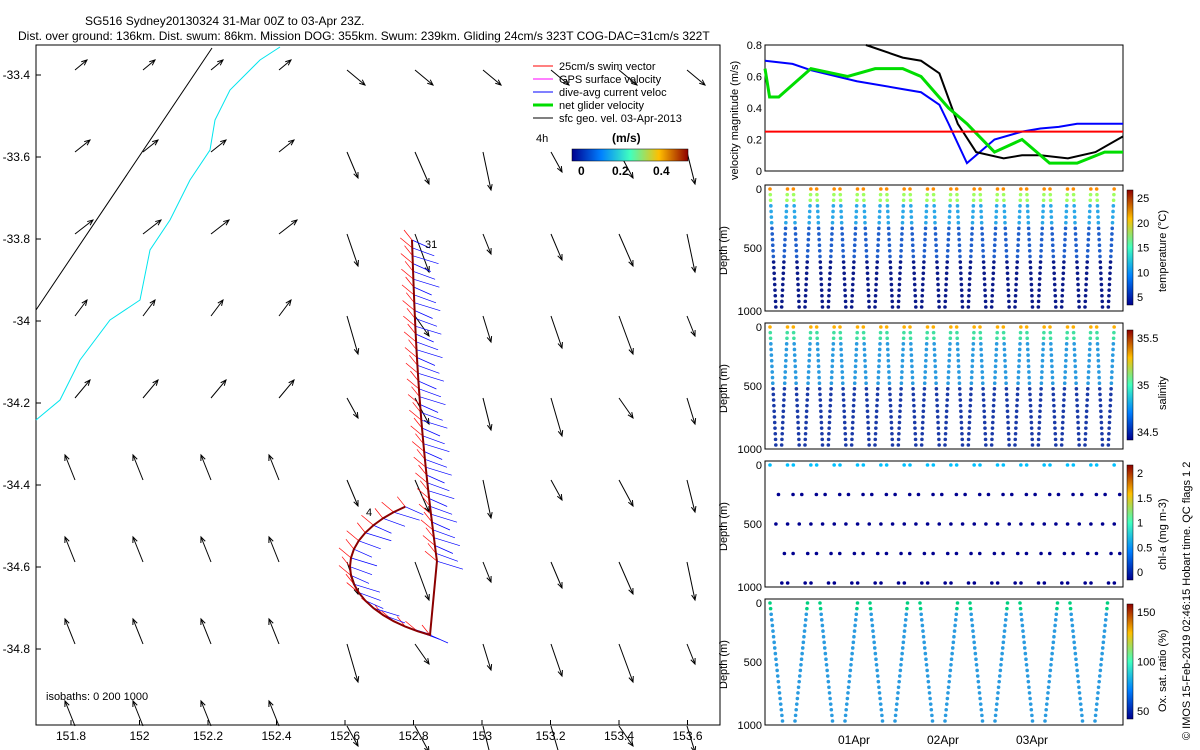 The width and height of the screenshot is (1200, 750). What do you see at coordinates (753, 525) in the screenshot?
I see `depth-tick-label: 500` at bounding box center [753, 525].